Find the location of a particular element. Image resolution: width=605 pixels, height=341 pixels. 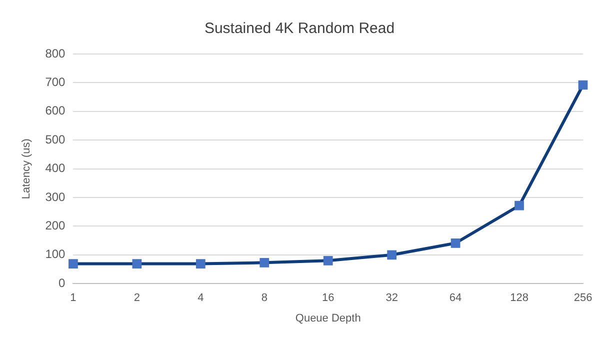

x-tick-label: 64 is located at coordinates (455, 298).